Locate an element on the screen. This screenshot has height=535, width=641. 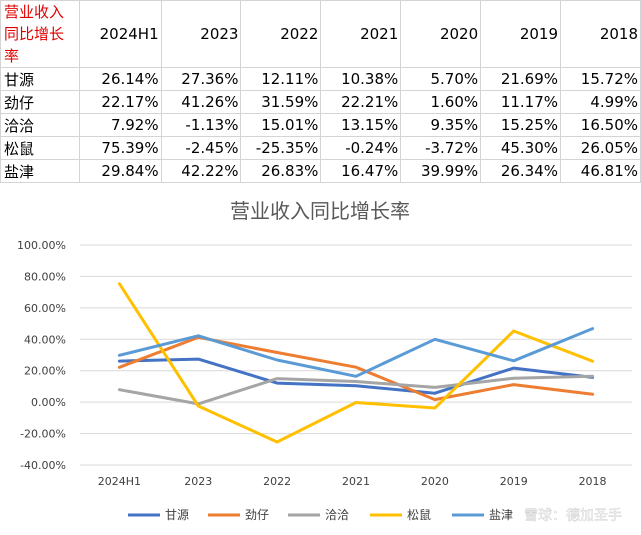
table-cell: 4.99% is located at coordinates (600, 102).